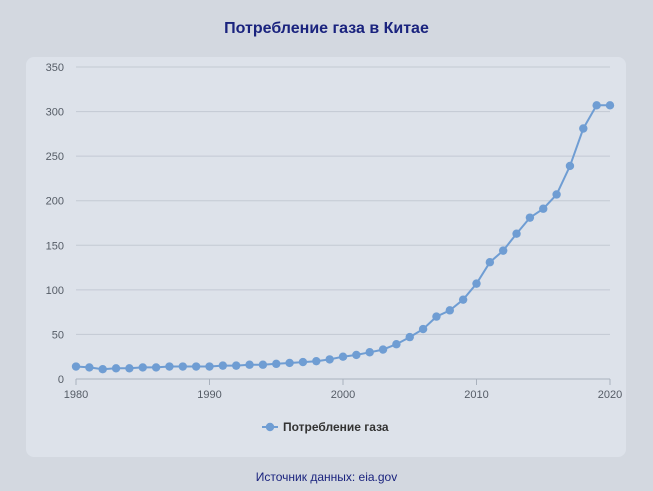  What do you see at coordinates (55, 291) in the screenshot?
I see `y-tick-label: 100` at bounding box center [55, 291].